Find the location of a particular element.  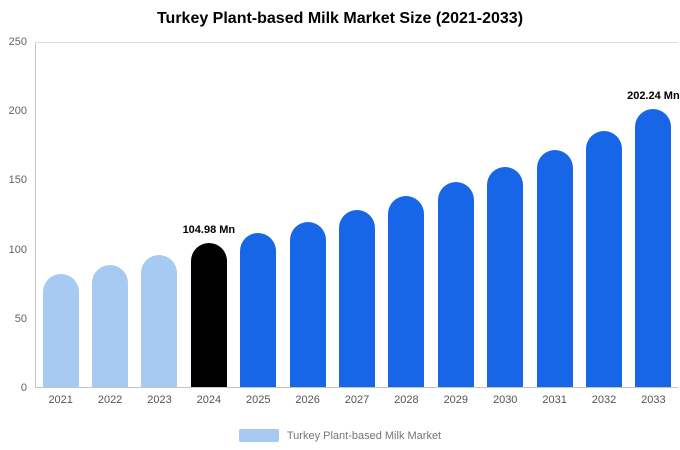

x-axis-label: 2026 is located at coordinates (307, 400).